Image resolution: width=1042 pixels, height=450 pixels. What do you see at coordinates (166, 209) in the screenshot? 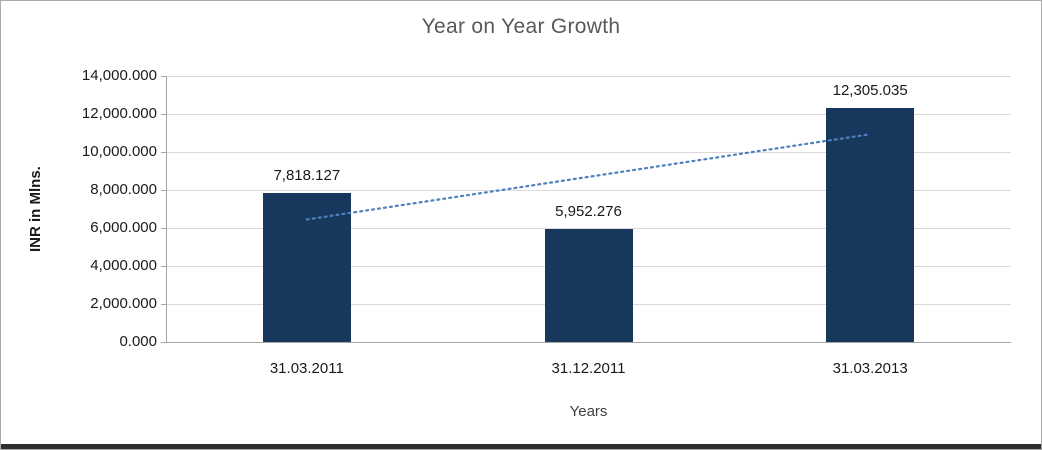
I see `y-axis-line` at bounding box center [166, 209].